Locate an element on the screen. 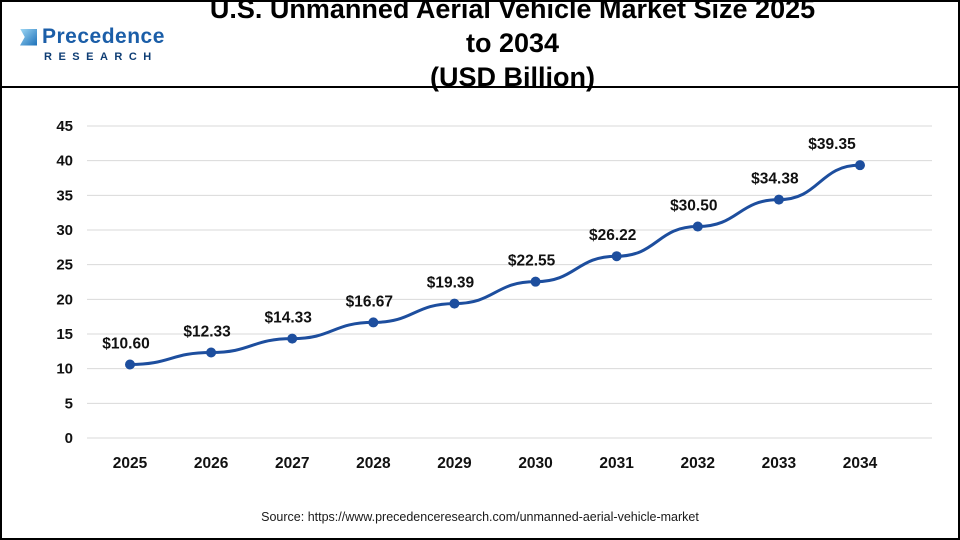  data-label: $30.50 is located at coordinates (693, 206).